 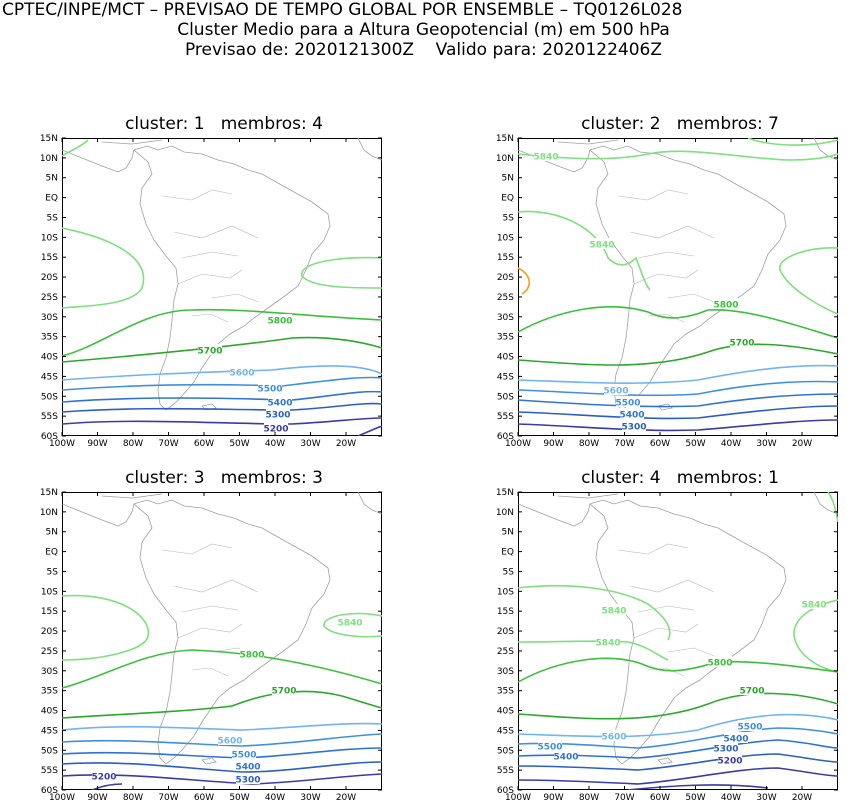 What do you see at coordinates (49, 159) in the screenshot?
I see `lat-tick-label: 10N` at bounding box center [49, 159].